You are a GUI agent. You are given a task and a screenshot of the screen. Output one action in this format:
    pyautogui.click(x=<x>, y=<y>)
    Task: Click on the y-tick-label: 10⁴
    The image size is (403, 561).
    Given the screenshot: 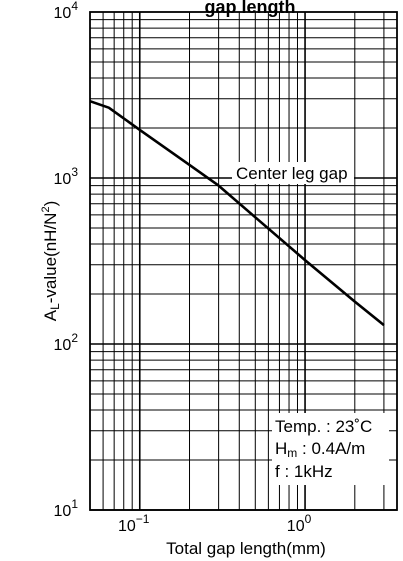 What is the action you would take?
    pyautogui.click(x=66, y=11)
    